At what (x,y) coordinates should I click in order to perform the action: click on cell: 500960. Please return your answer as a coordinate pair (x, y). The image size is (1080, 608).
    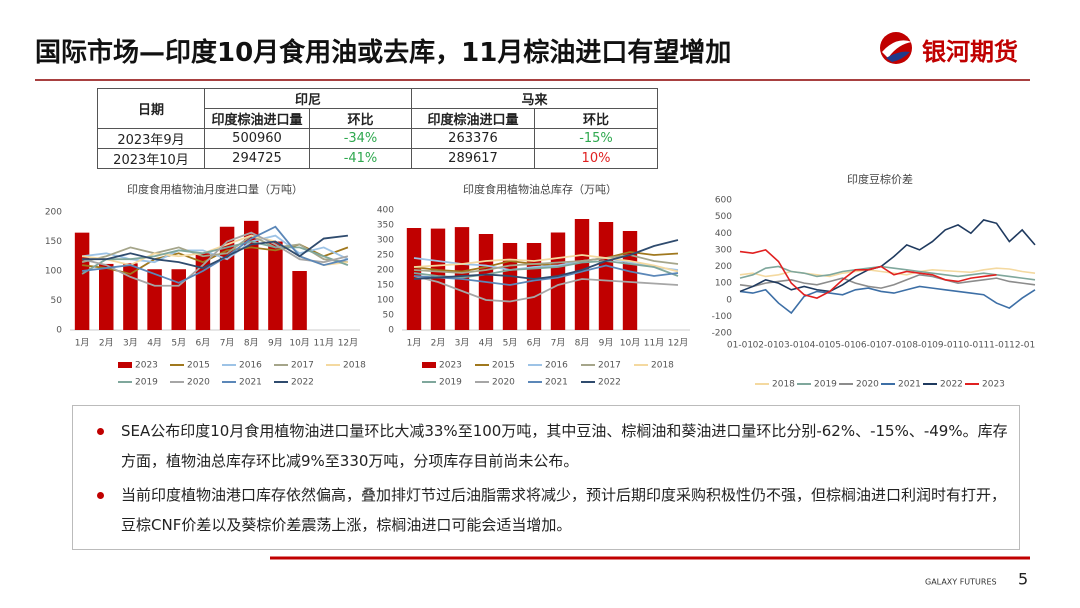
    Looking at the image, I should click on (257, 138).